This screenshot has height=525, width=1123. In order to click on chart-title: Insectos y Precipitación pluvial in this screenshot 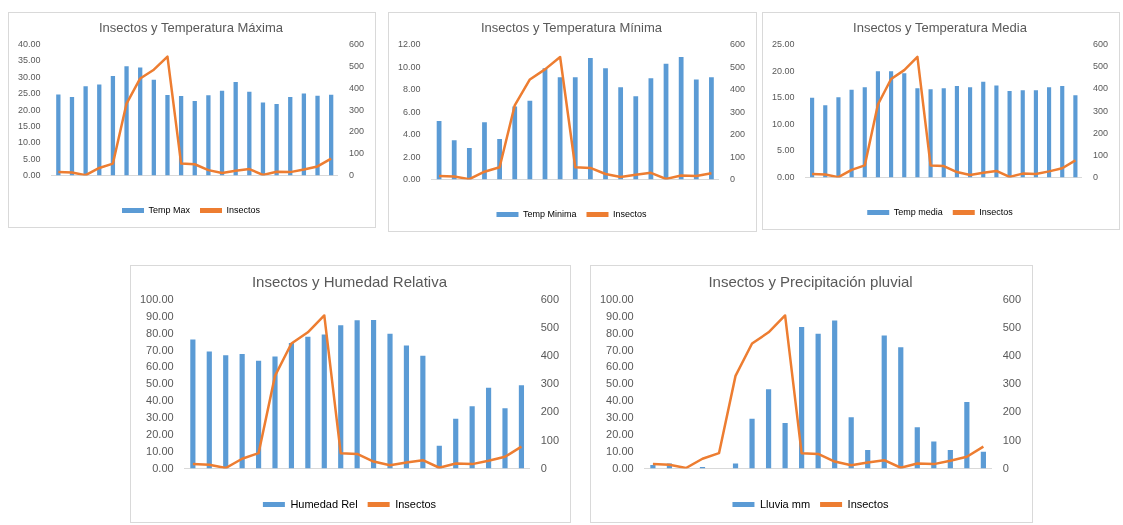, I will do `click(810, 282)`.